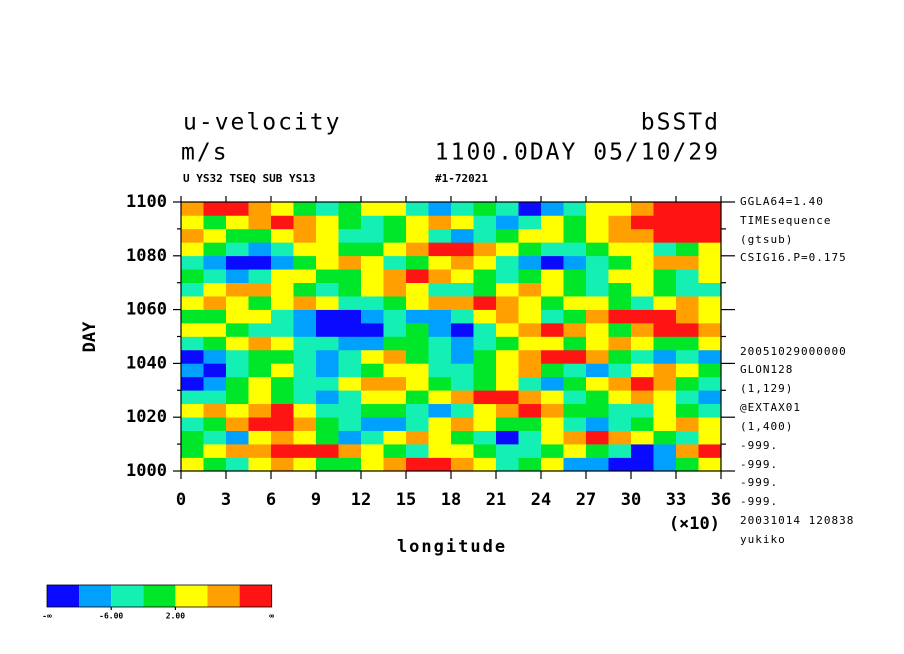 The height and width of the screenshot is (654, 904). What do you see at coordinates (793, 351) in the screenshot?
I see `note: 20051029000000` at bounding box center [793, 351].